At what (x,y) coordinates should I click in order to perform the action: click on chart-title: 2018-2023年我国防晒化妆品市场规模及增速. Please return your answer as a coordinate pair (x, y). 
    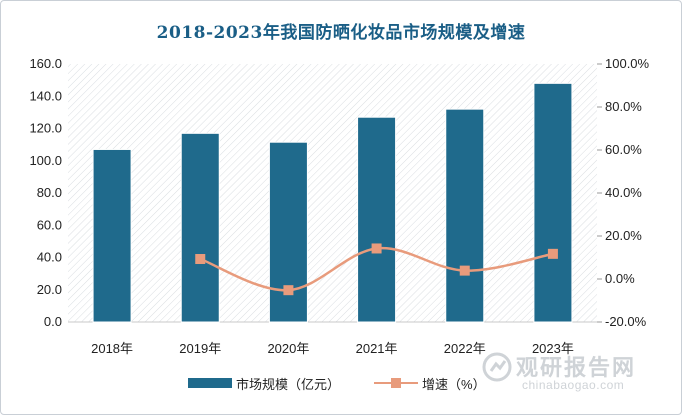
    Looking at the image, I should click on (341, 33).